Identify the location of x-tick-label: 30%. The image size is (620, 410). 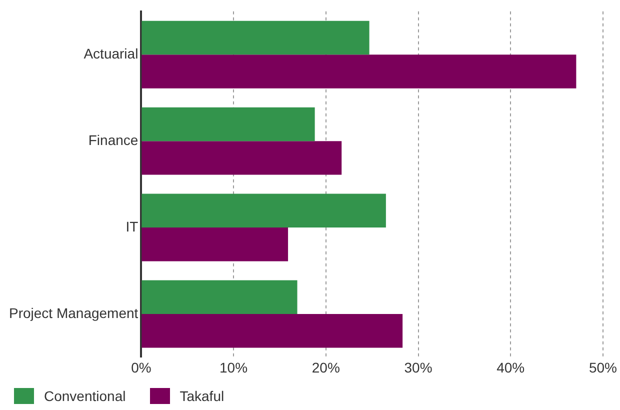
(418, 367).